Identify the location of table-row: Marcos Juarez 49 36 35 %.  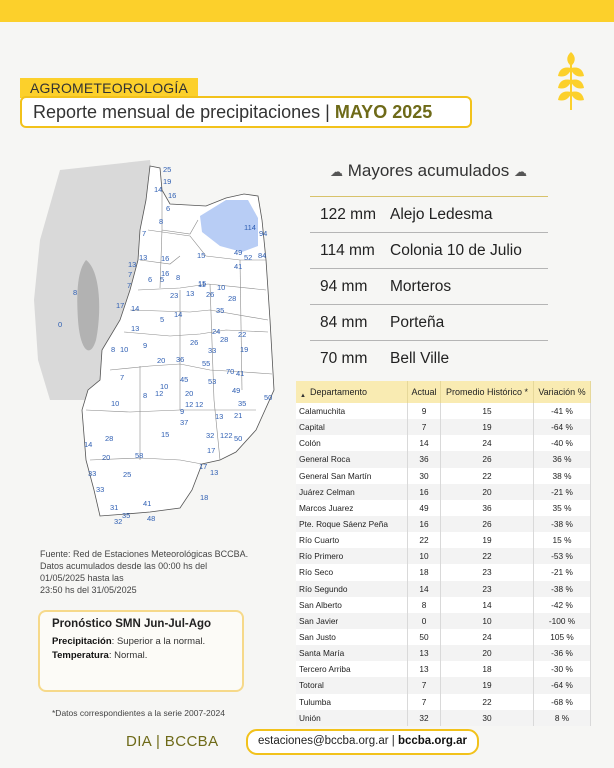
(443, 507).